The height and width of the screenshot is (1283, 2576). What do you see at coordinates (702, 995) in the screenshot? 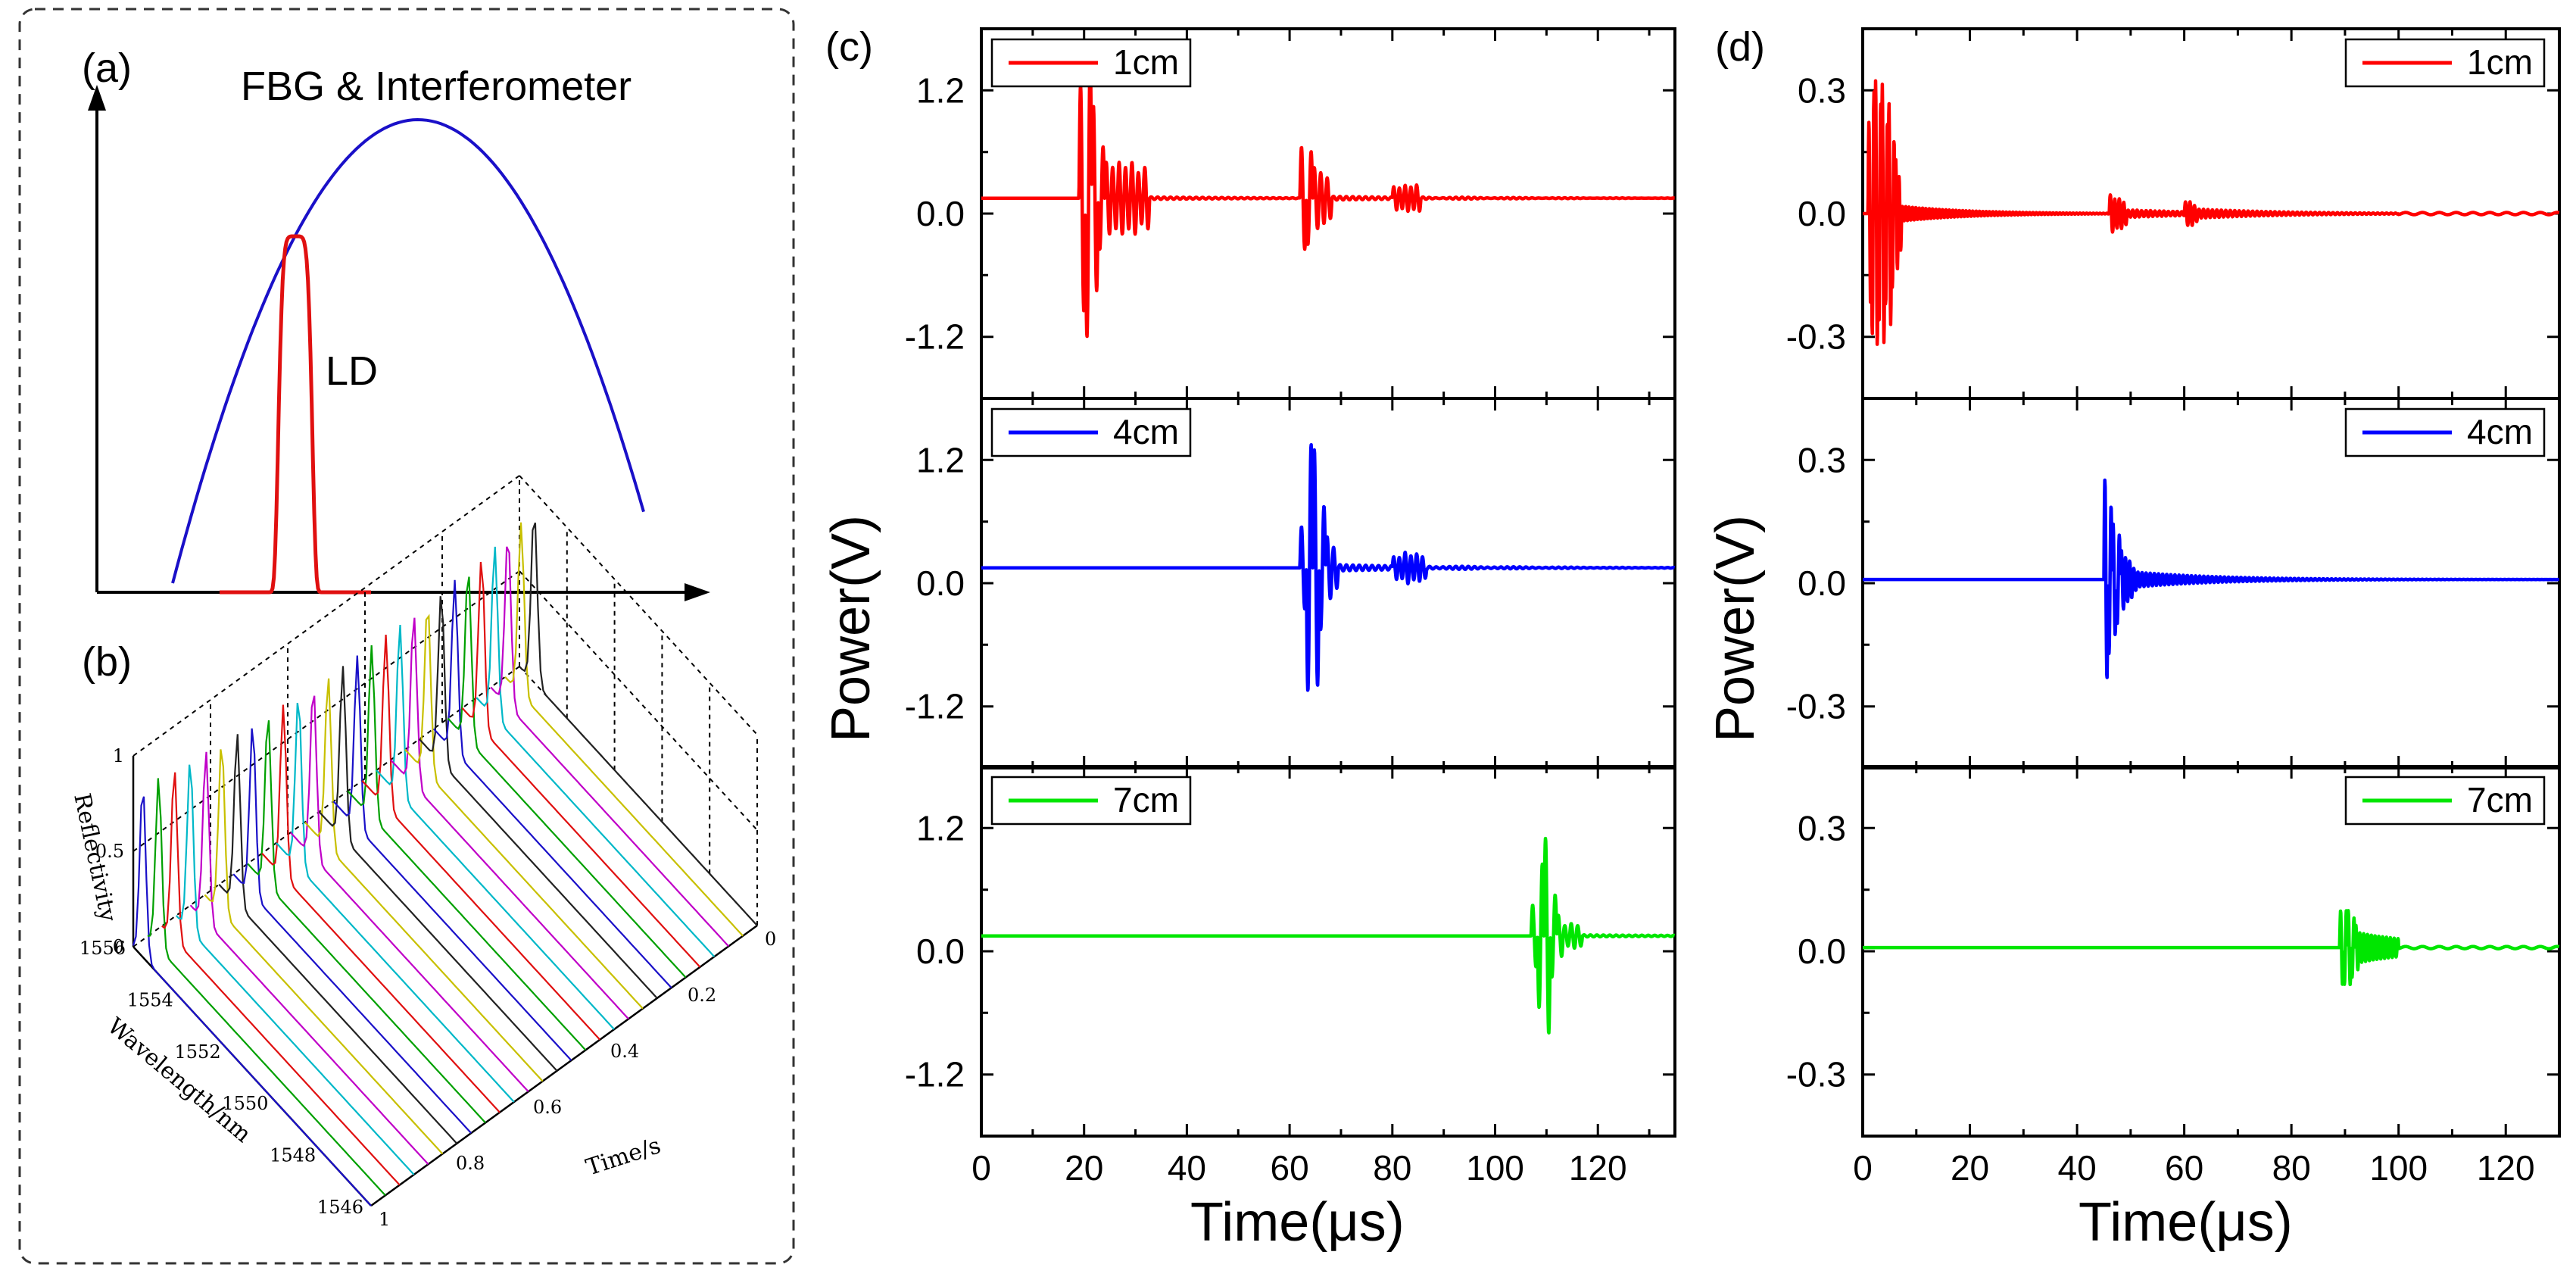
I see `time-tick-label: 0.2` at bounding box center [702, 995].